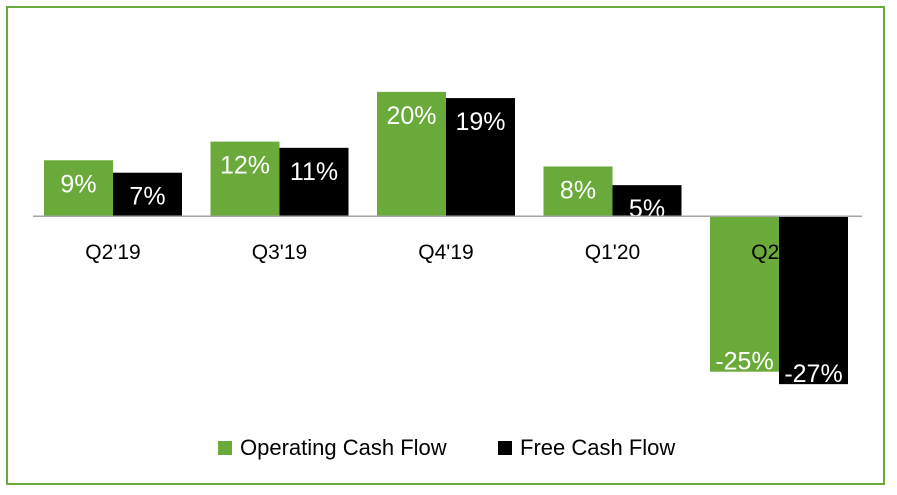  Describe the element at coordinates (778, 252) in the screenshot. I see `category-label-4: Q2'20` at that location.